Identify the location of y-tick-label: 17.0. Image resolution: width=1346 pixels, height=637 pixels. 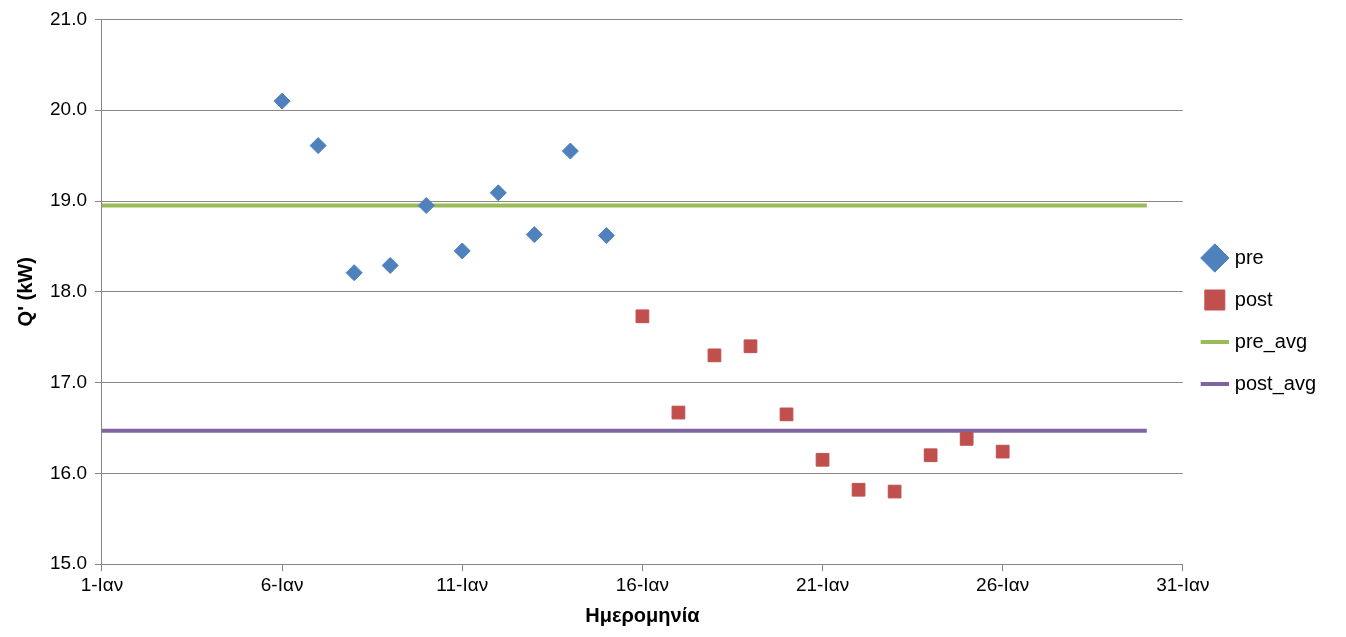
(68, 381).